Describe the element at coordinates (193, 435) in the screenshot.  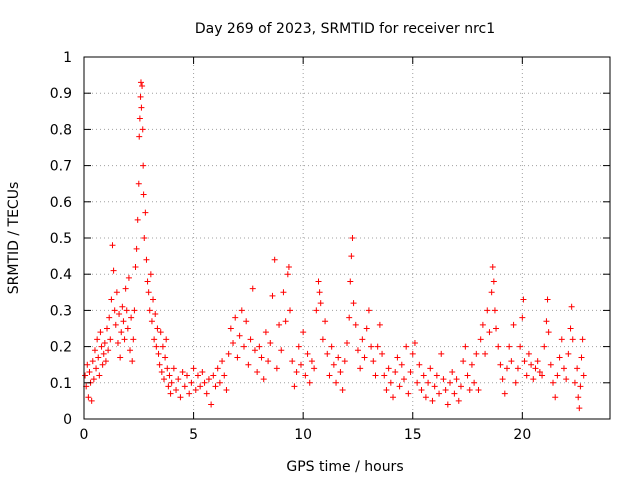
I see `x-tick-label: 5` at that location.